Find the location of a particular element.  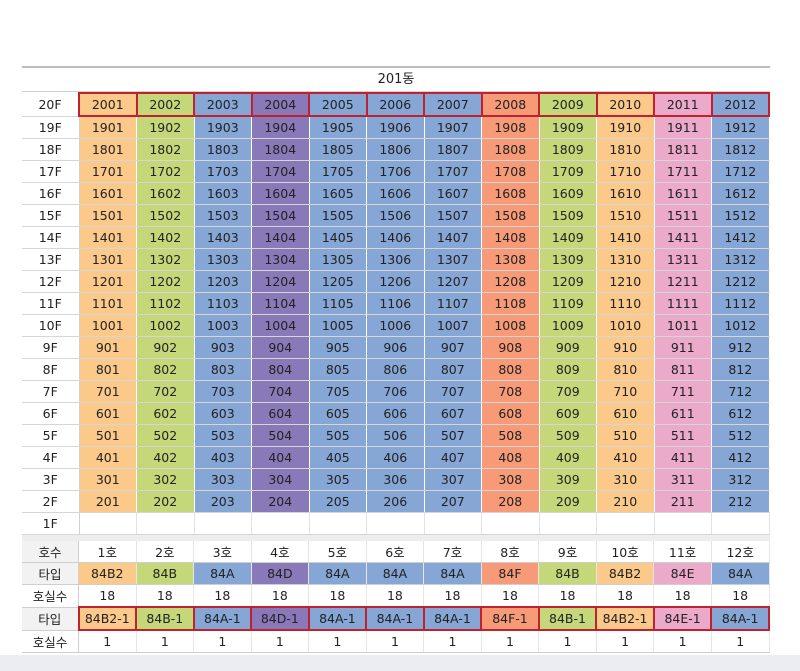

unit-cell: 1803 is located at coordinates (223, 149).